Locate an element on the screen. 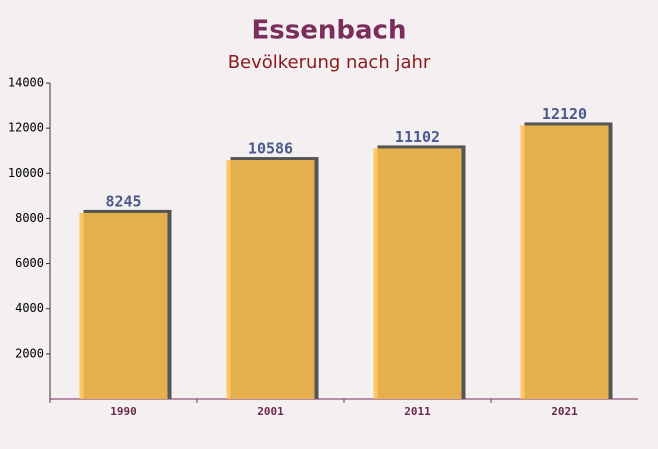 This screenshot has width=658, height=449. y-tick-label: 4000 is located at coordinates (29, 308).